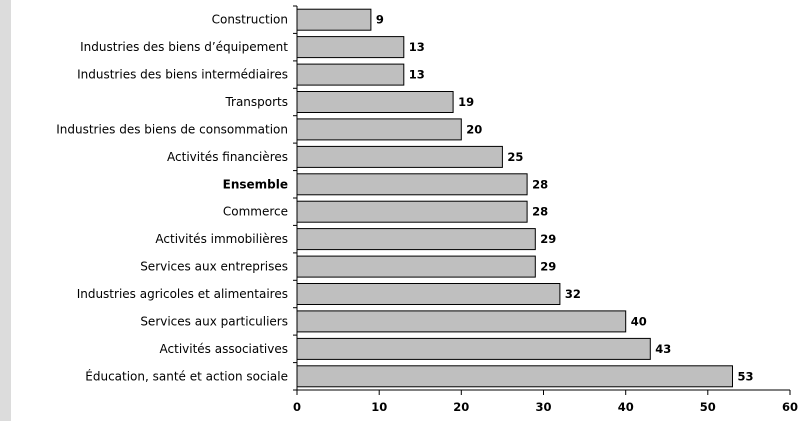 Image resolution: width=801 pixels, height=421 pixels. I want to click on category-label: Commerce, so click(255, 212).